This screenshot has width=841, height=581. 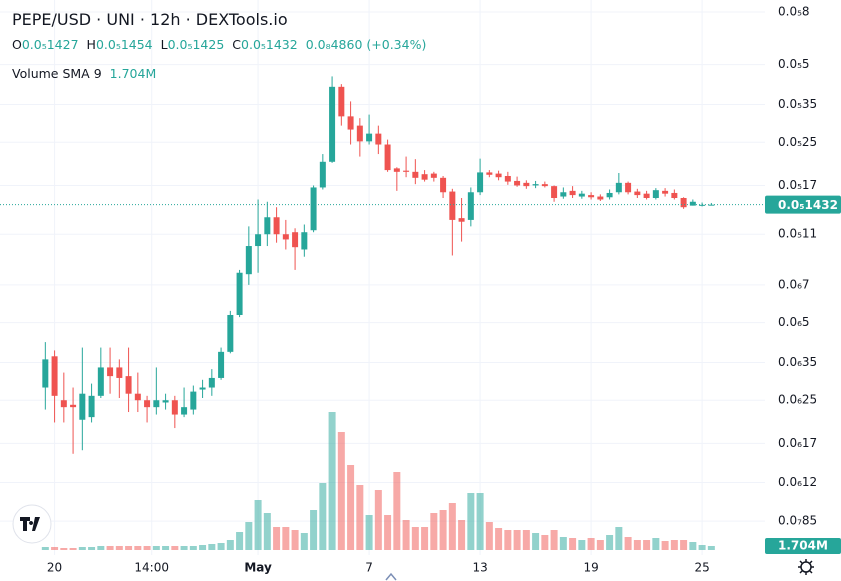 What do you see at coordinates (797, 443) in the screenshot?
I see `y-tick-label: 0.0₆17` at bounding box center [797, 443].